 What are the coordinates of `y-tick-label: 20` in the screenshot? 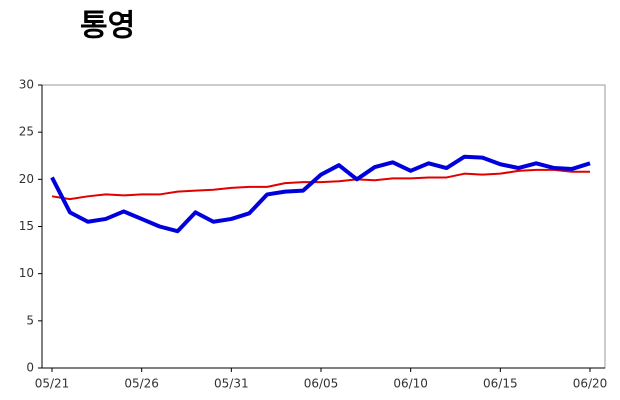 It's located at (26, 179).